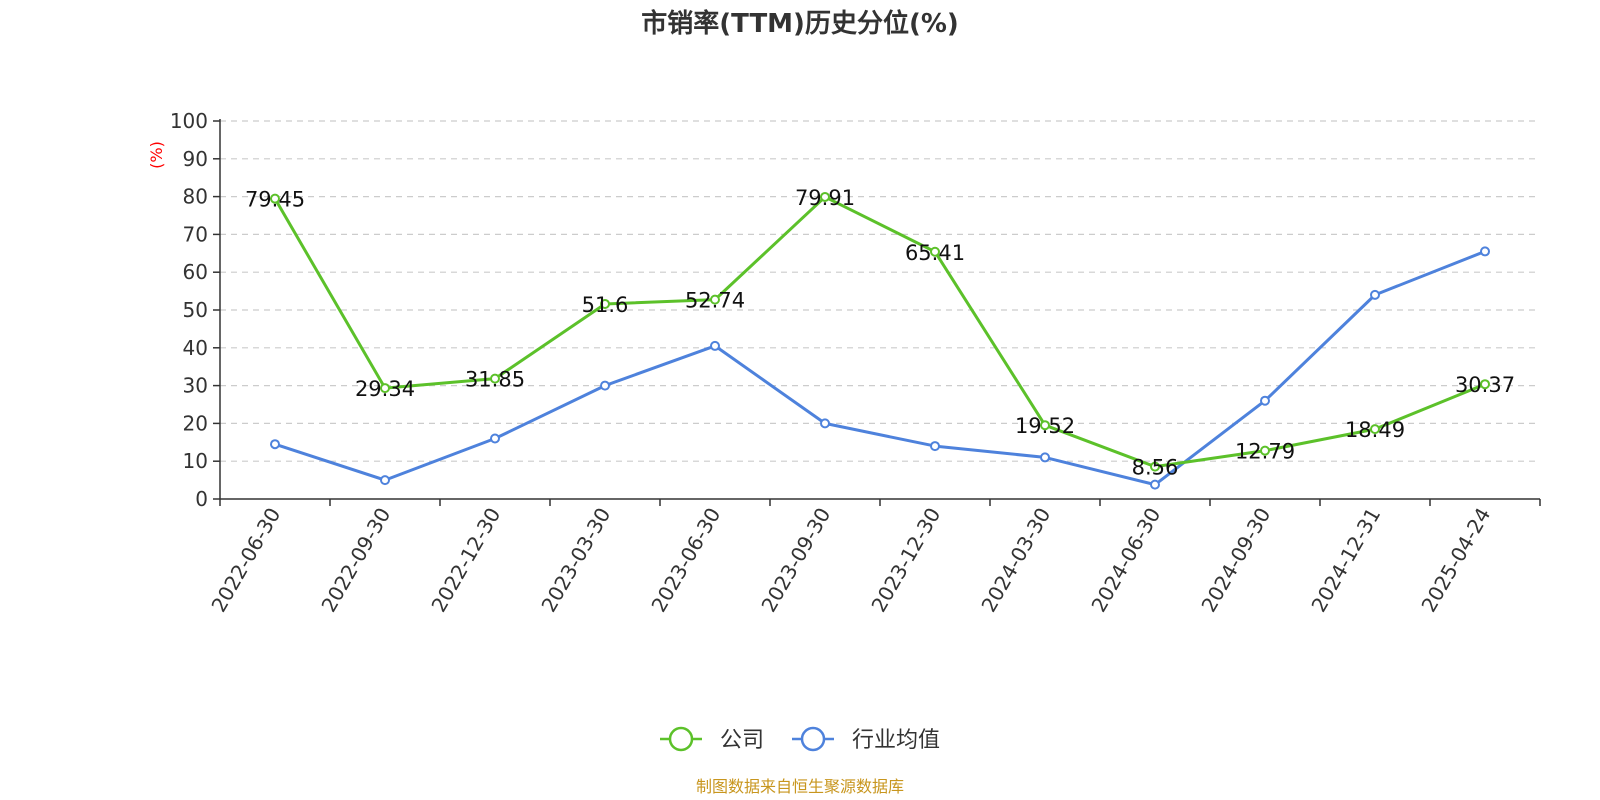 This screenshot has height=800, width=1600. What do you see at coordinates (195, 272) in the screenshot?
I see `y-tick-label: 60` at bounding box center [195, 272].